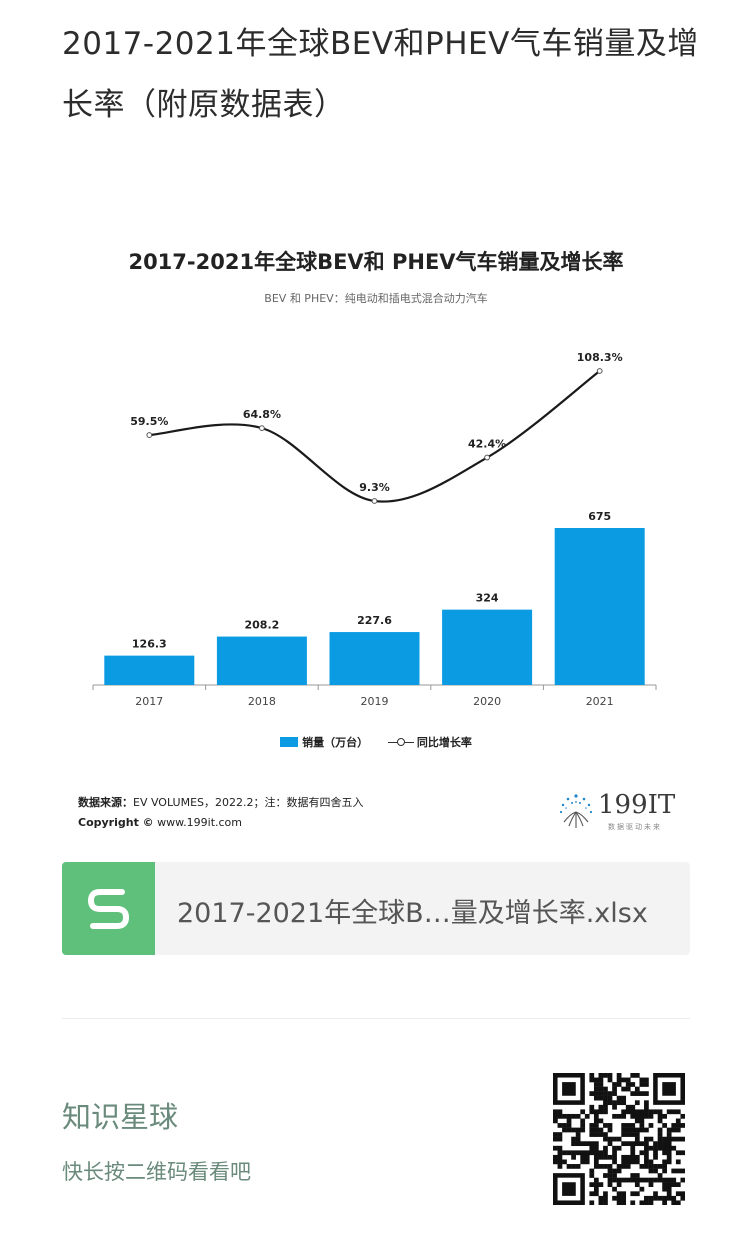 Image resolution: width=750 pixels, height=1258 pixels. I want to click on bar-2021, so click(599, 606).